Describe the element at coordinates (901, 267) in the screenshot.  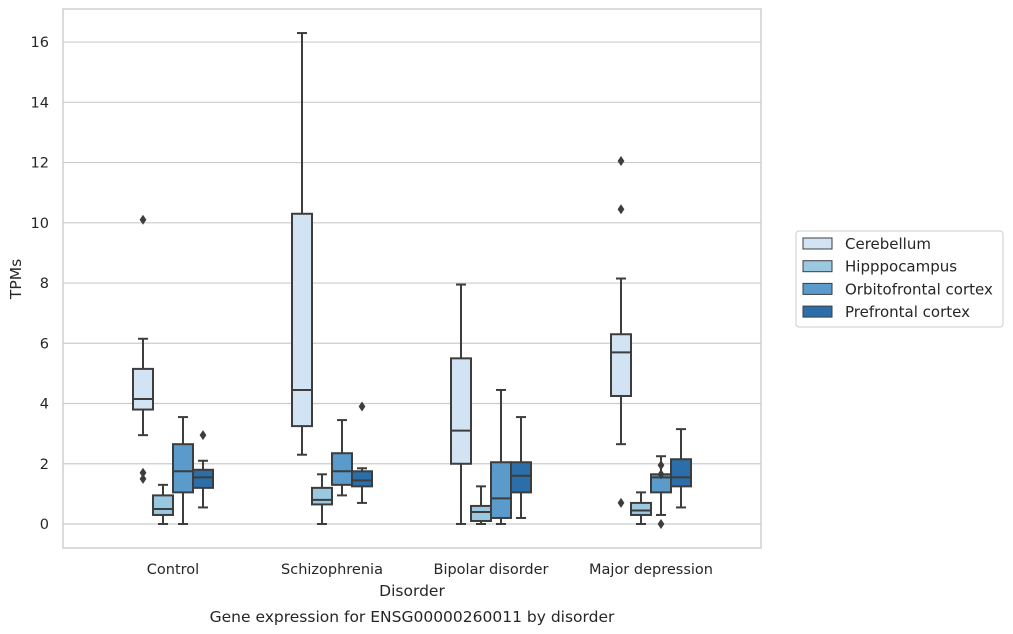
I see `legend-label: Hipppocampus` at that location.